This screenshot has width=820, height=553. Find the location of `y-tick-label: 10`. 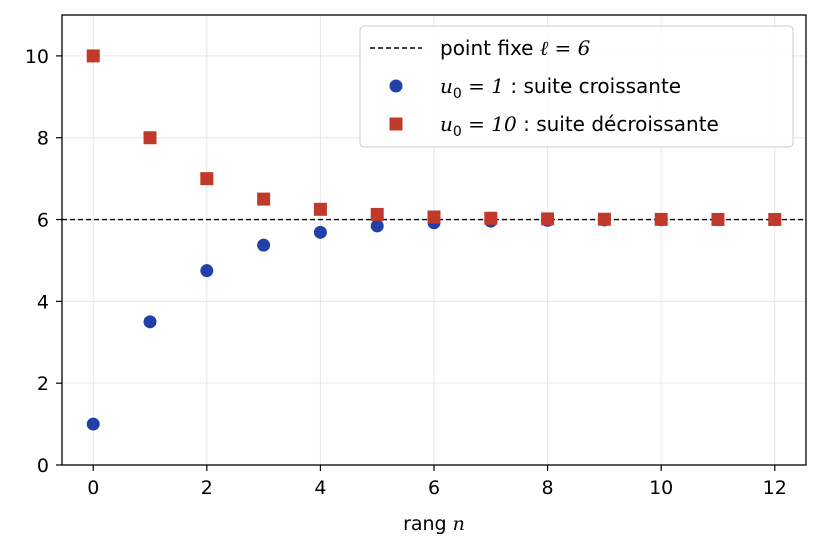

y-tick-label: 10 is located at coordinates (37, 57).